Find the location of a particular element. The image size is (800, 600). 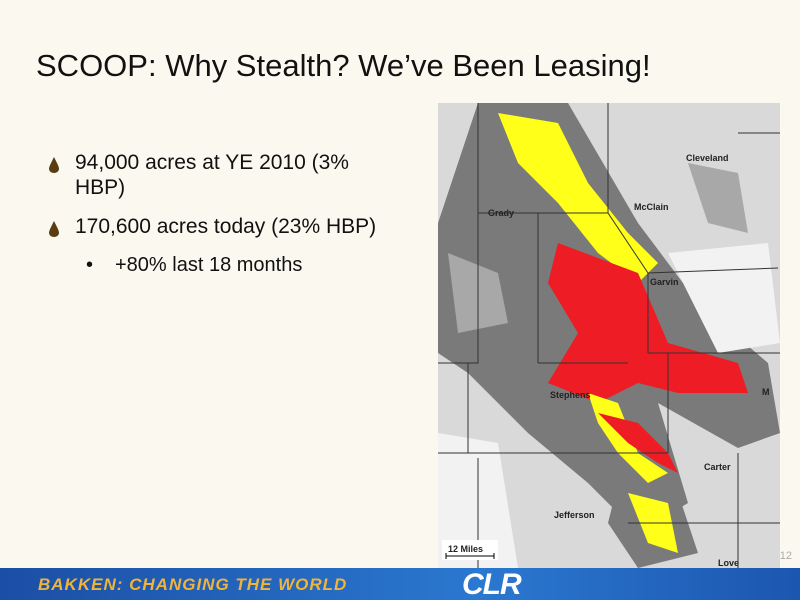

scale-box is located at coordinates (470, 550).